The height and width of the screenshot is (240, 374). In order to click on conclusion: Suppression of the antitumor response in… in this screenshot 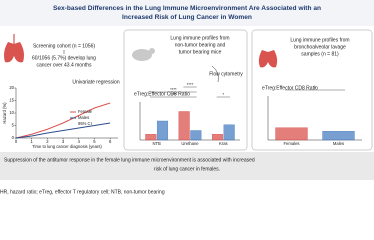, I will do `click(129, 160)`.